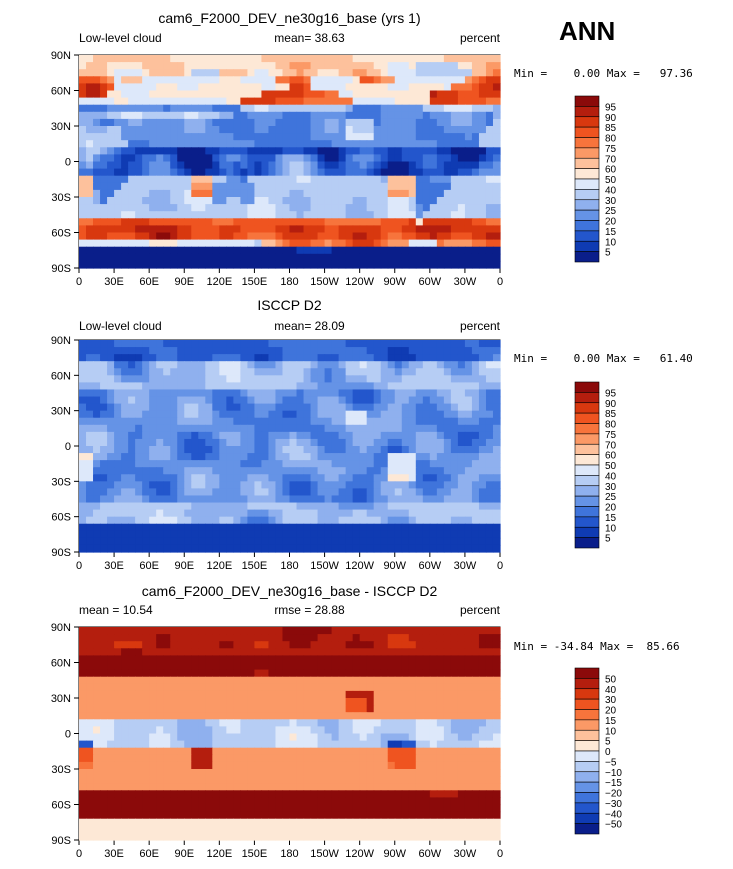  Describe the element at coordinates (255, 854) in the screenshot. I see `x-tick-label-3-5: 150E` at that location.